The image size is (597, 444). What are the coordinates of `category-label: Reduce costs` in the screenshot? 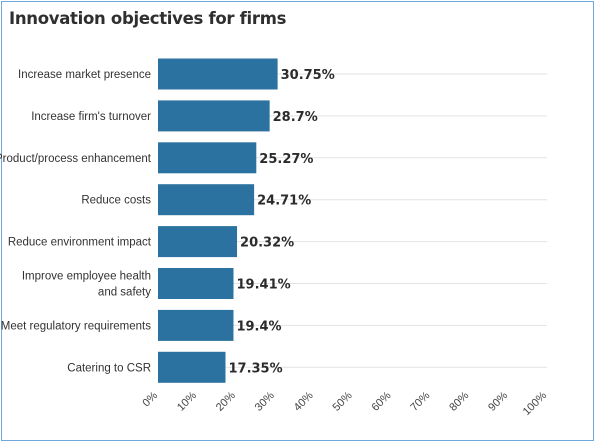 It's located at (116, 201).